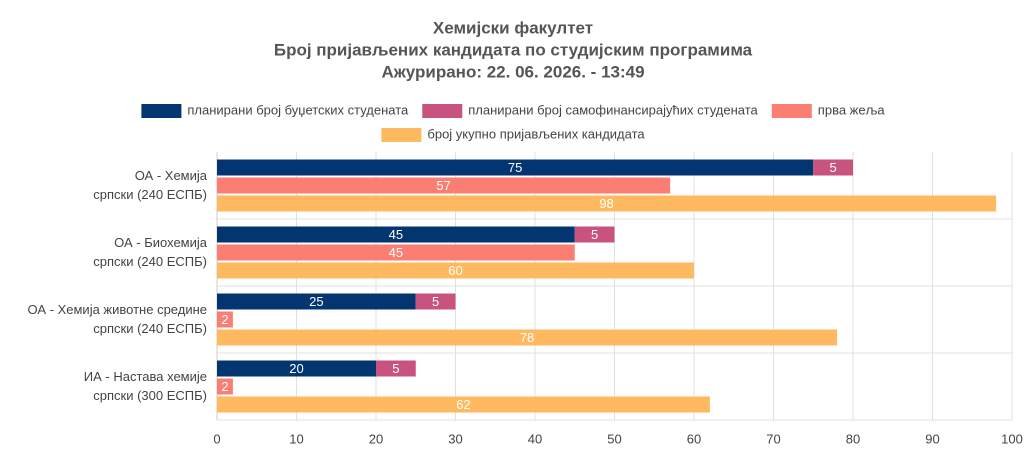 The width and height of the screenshot is (1027, 467). What do you see at coordinates (161, 242) in the screenshot?
I see `y-tick-label: ОА - Биохемија` at bounding box center [161, 242].